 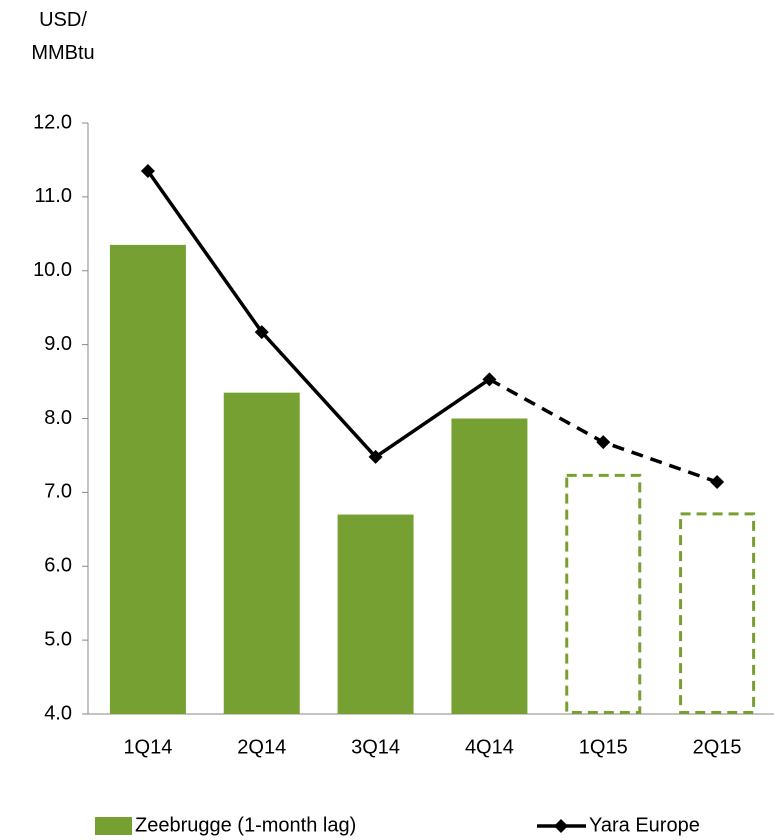 What do you see at coordinates (58, 418) in the screenshot?
I see `y-tick-label: 8.0` at bounding box center [58, 418].